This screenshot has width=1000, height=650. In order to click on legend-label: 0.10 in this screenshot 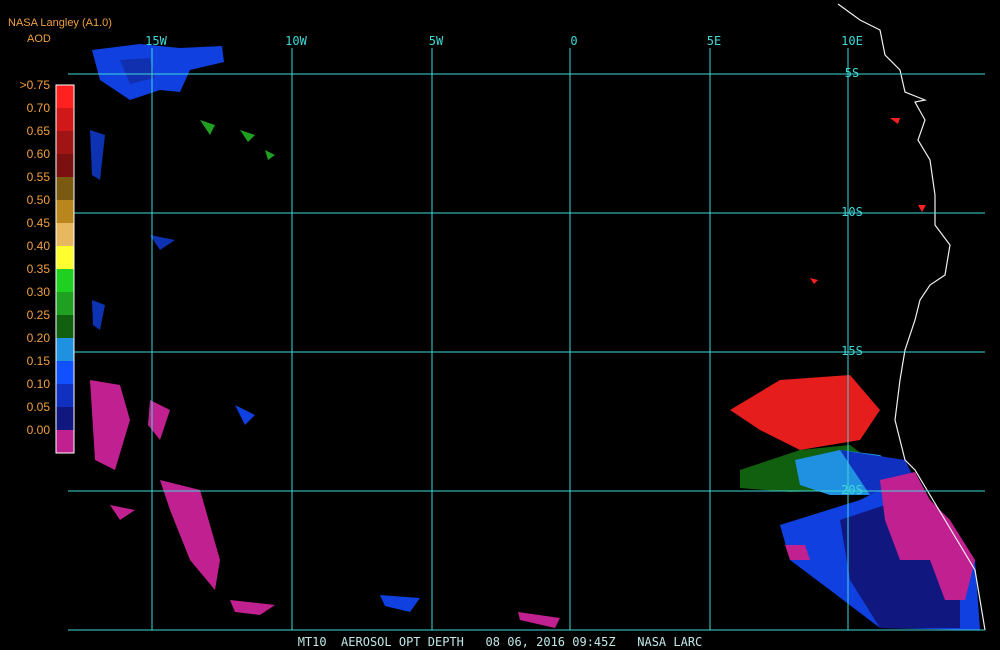, I will do `click(39, 384)`.